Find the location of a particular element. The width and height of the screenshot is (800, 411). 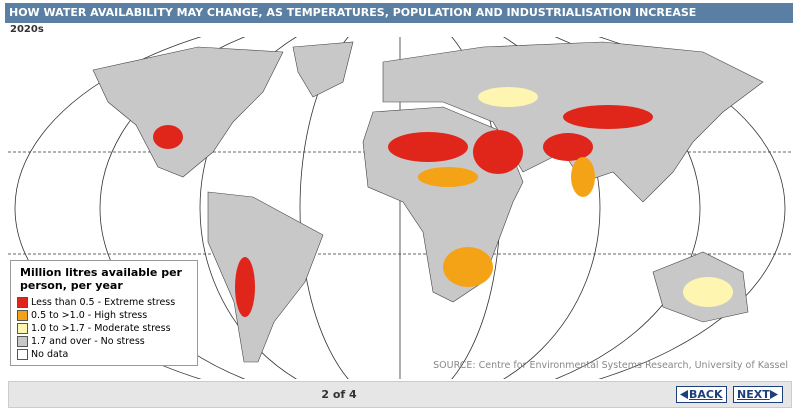

period-label: 2020s is located at coordinates (27, 29).